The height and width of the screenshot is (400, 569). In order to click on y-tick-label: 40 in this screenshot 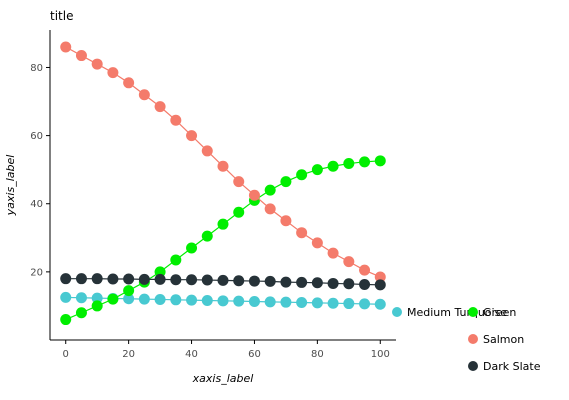, I will do `click(36, 204)`.